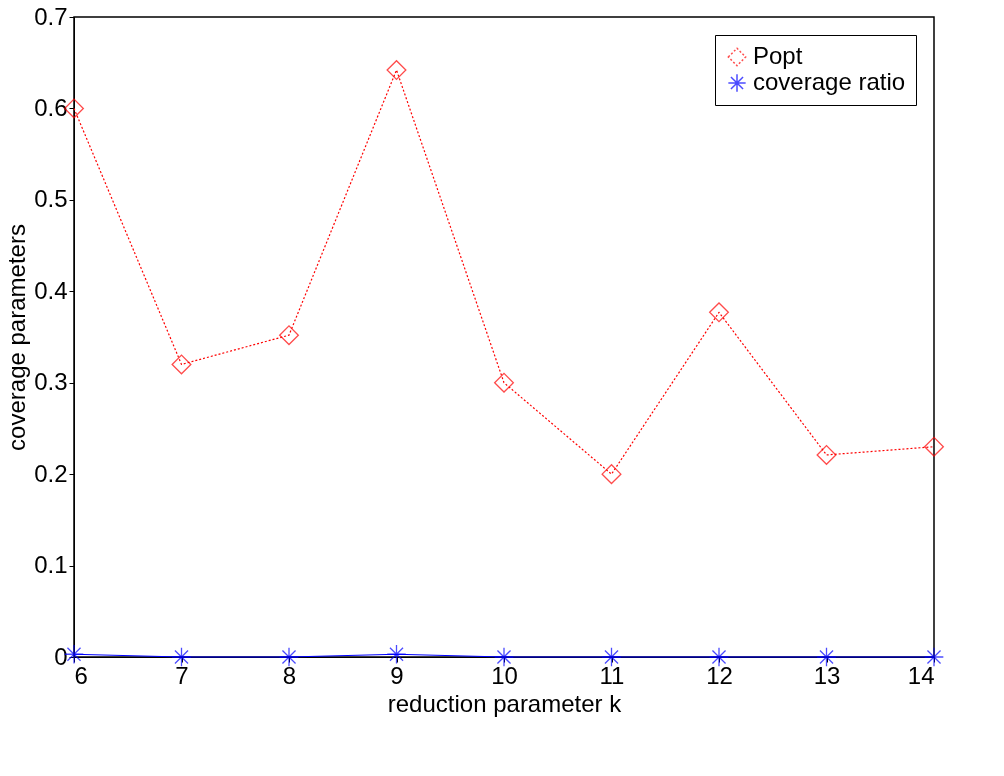 The image size is (1004, 776). What do you see at coordinates (81, 675) in the screenshot?
I see `x-tick-label: 6` at bounding box center [81, 675].